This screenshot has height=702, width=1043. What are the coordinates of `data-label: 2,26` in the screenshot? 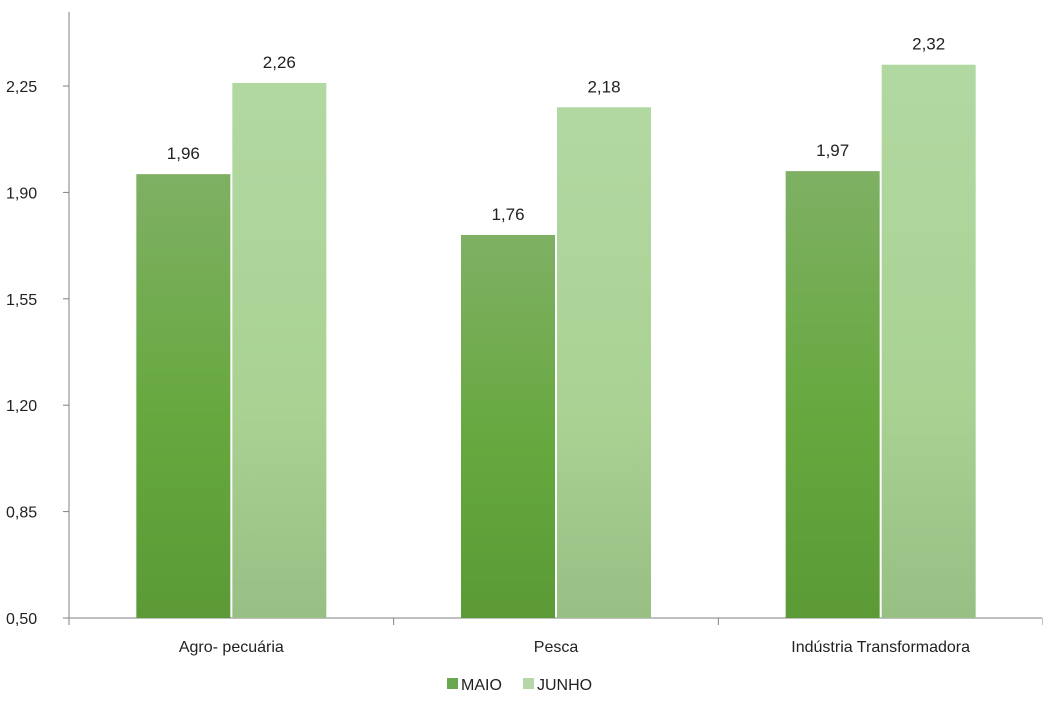 It's located at (279, 62).